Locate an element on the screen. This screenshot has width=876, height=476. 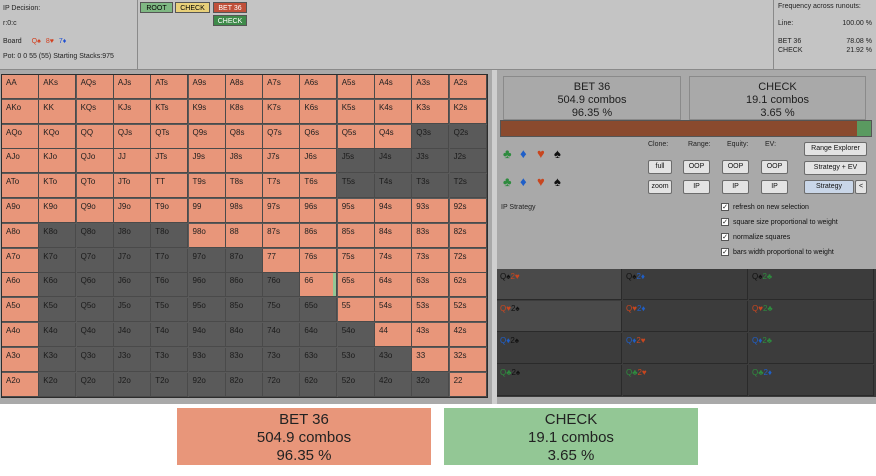
hand-cell: A2o is located at coordinates (20, 384).